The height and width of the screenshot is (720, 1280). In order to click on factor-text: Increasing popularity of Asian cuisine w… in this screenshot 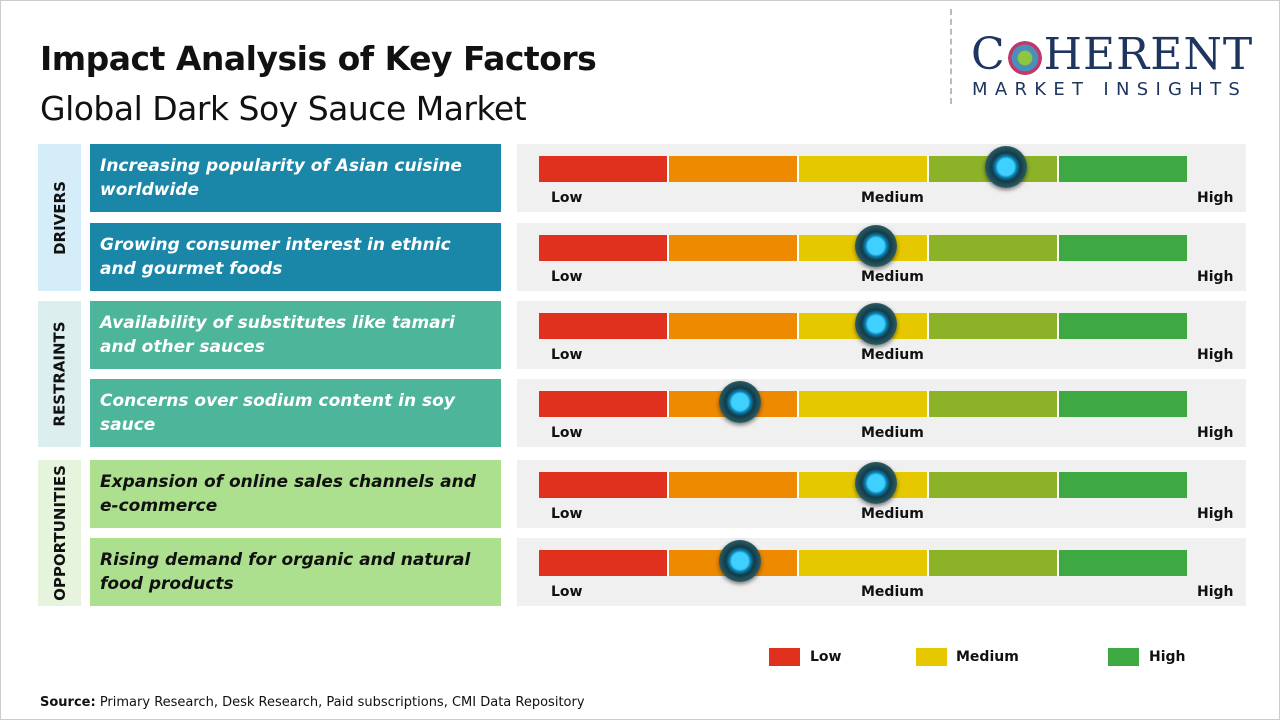, I will do `click(281, 178)`.